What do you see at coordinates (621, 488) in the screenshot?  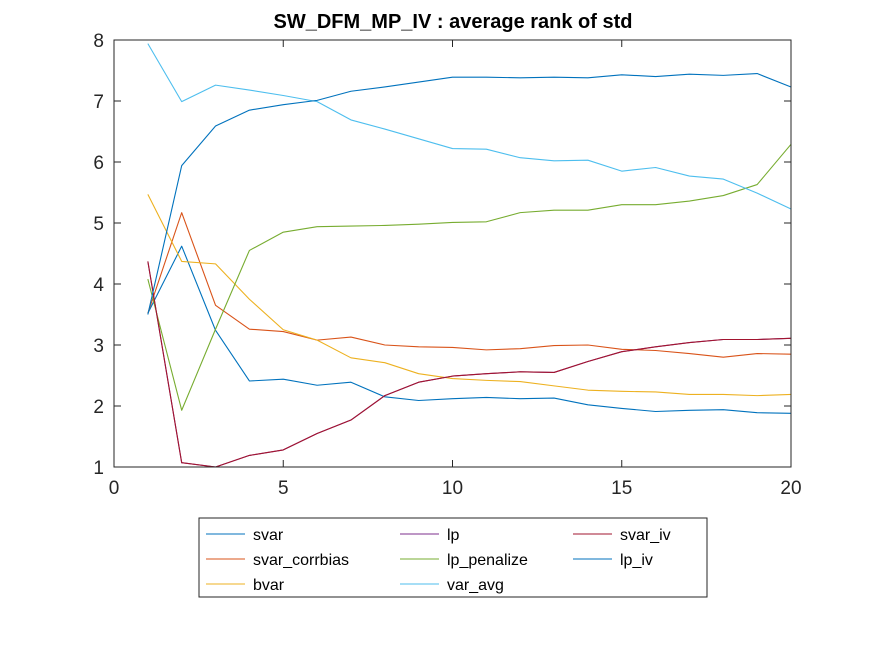 I see `x-tick-label: 15` at bounding box center [621, 488].